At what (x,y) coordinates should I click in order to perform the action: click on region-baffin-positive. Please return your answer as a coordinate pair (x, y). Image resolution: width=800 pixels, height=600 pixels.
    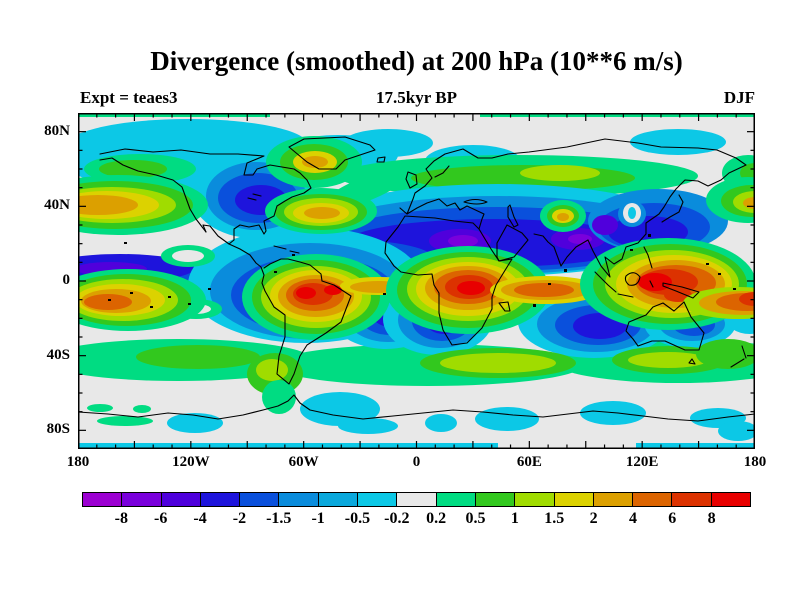
    Looking at the image, I should click on (314, 162).